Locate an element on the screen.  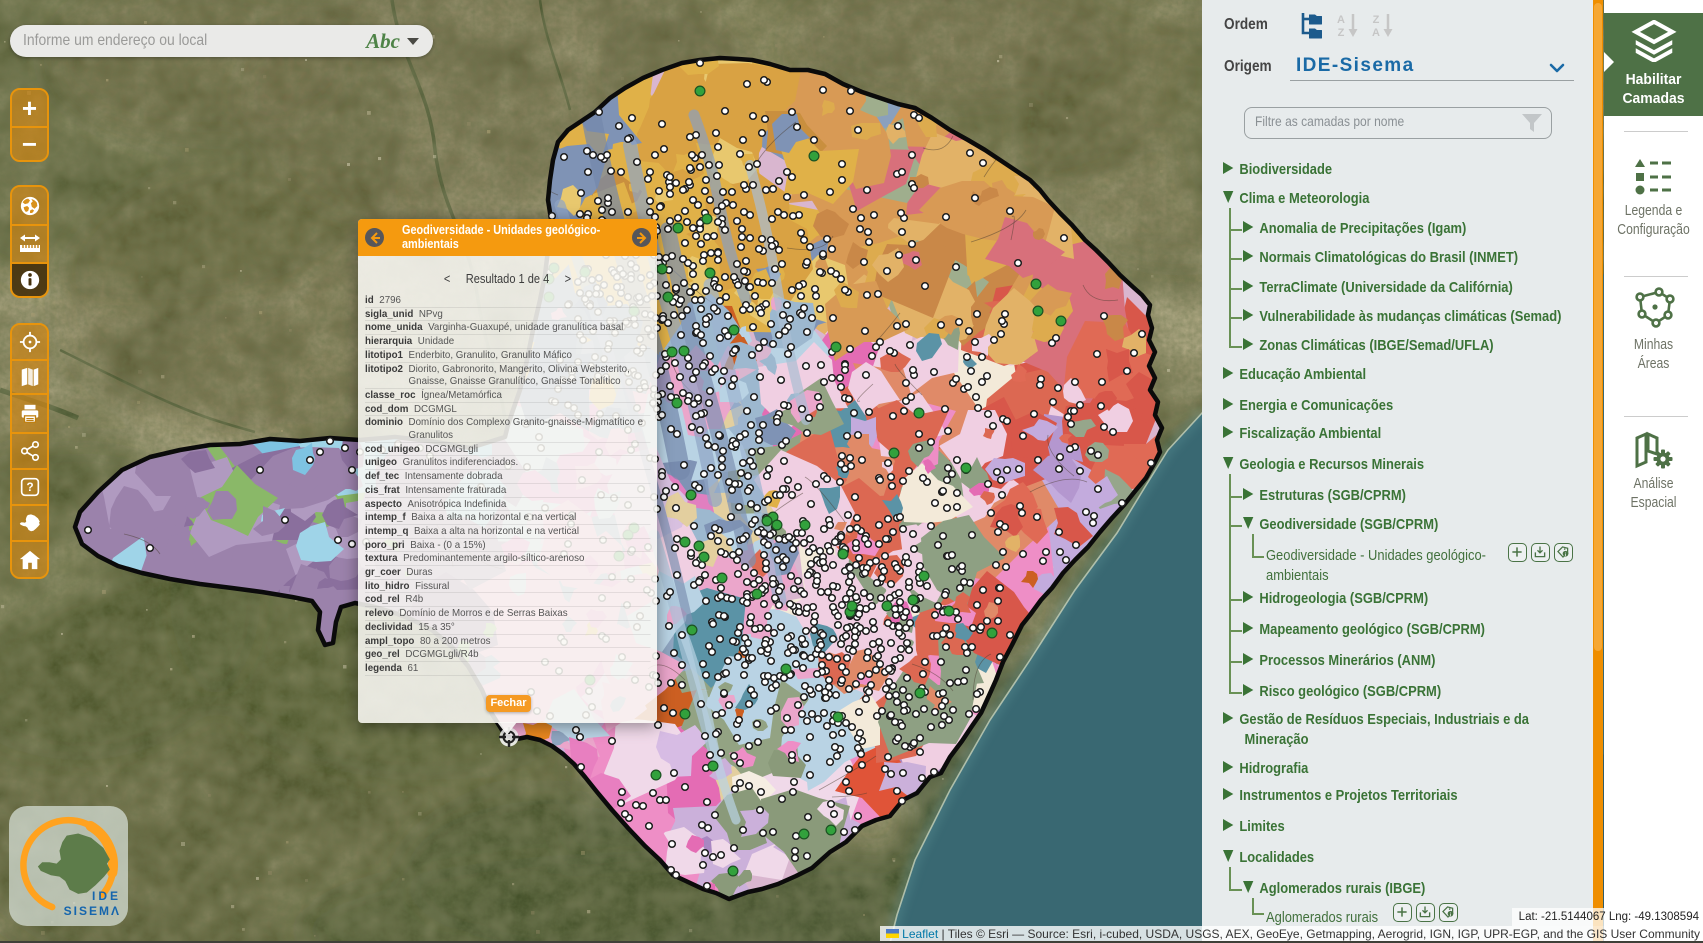
svg-text: IDE is located at coordinates (106, 896).